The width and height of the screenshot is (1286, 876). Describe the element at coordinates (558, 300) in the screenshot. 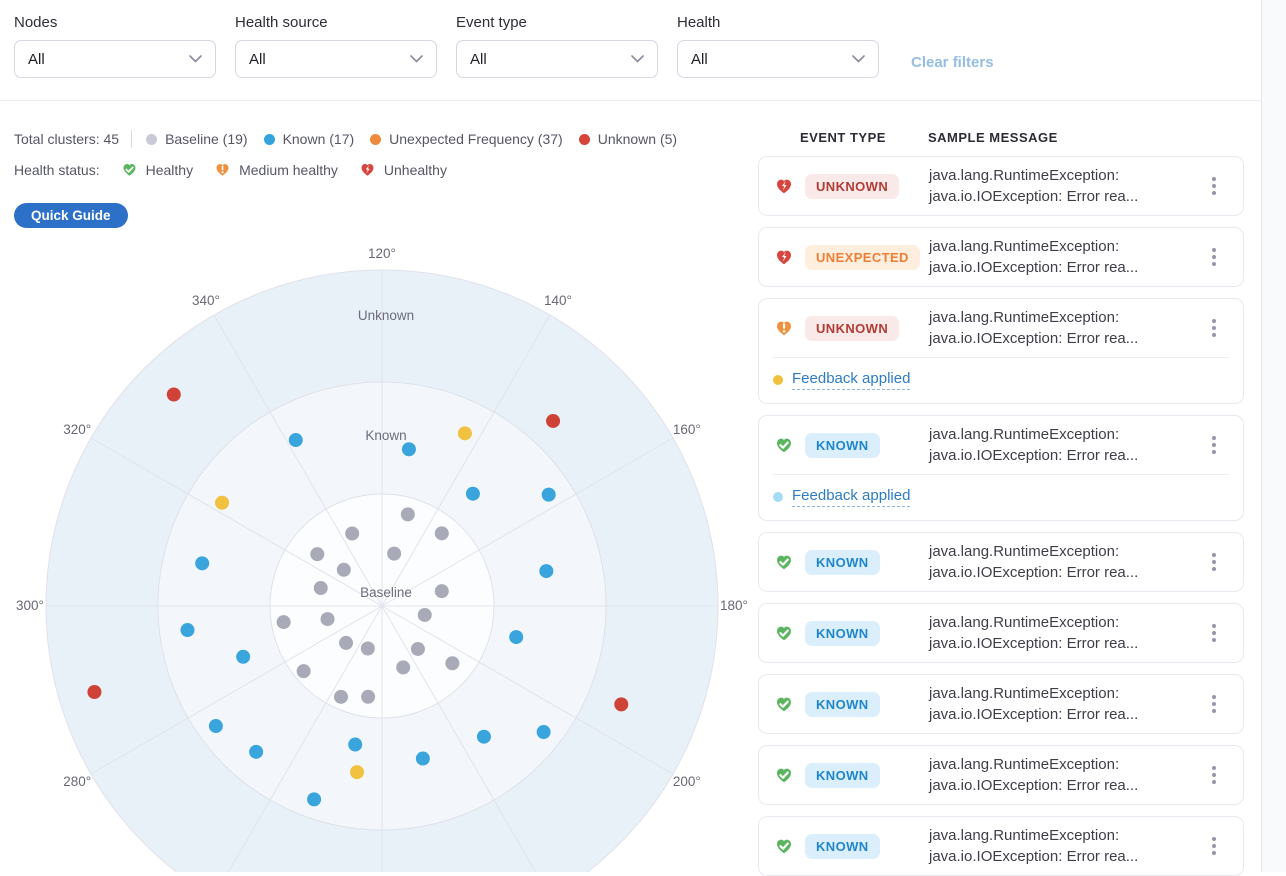

I see `angle-label-140: 140°` at that location.